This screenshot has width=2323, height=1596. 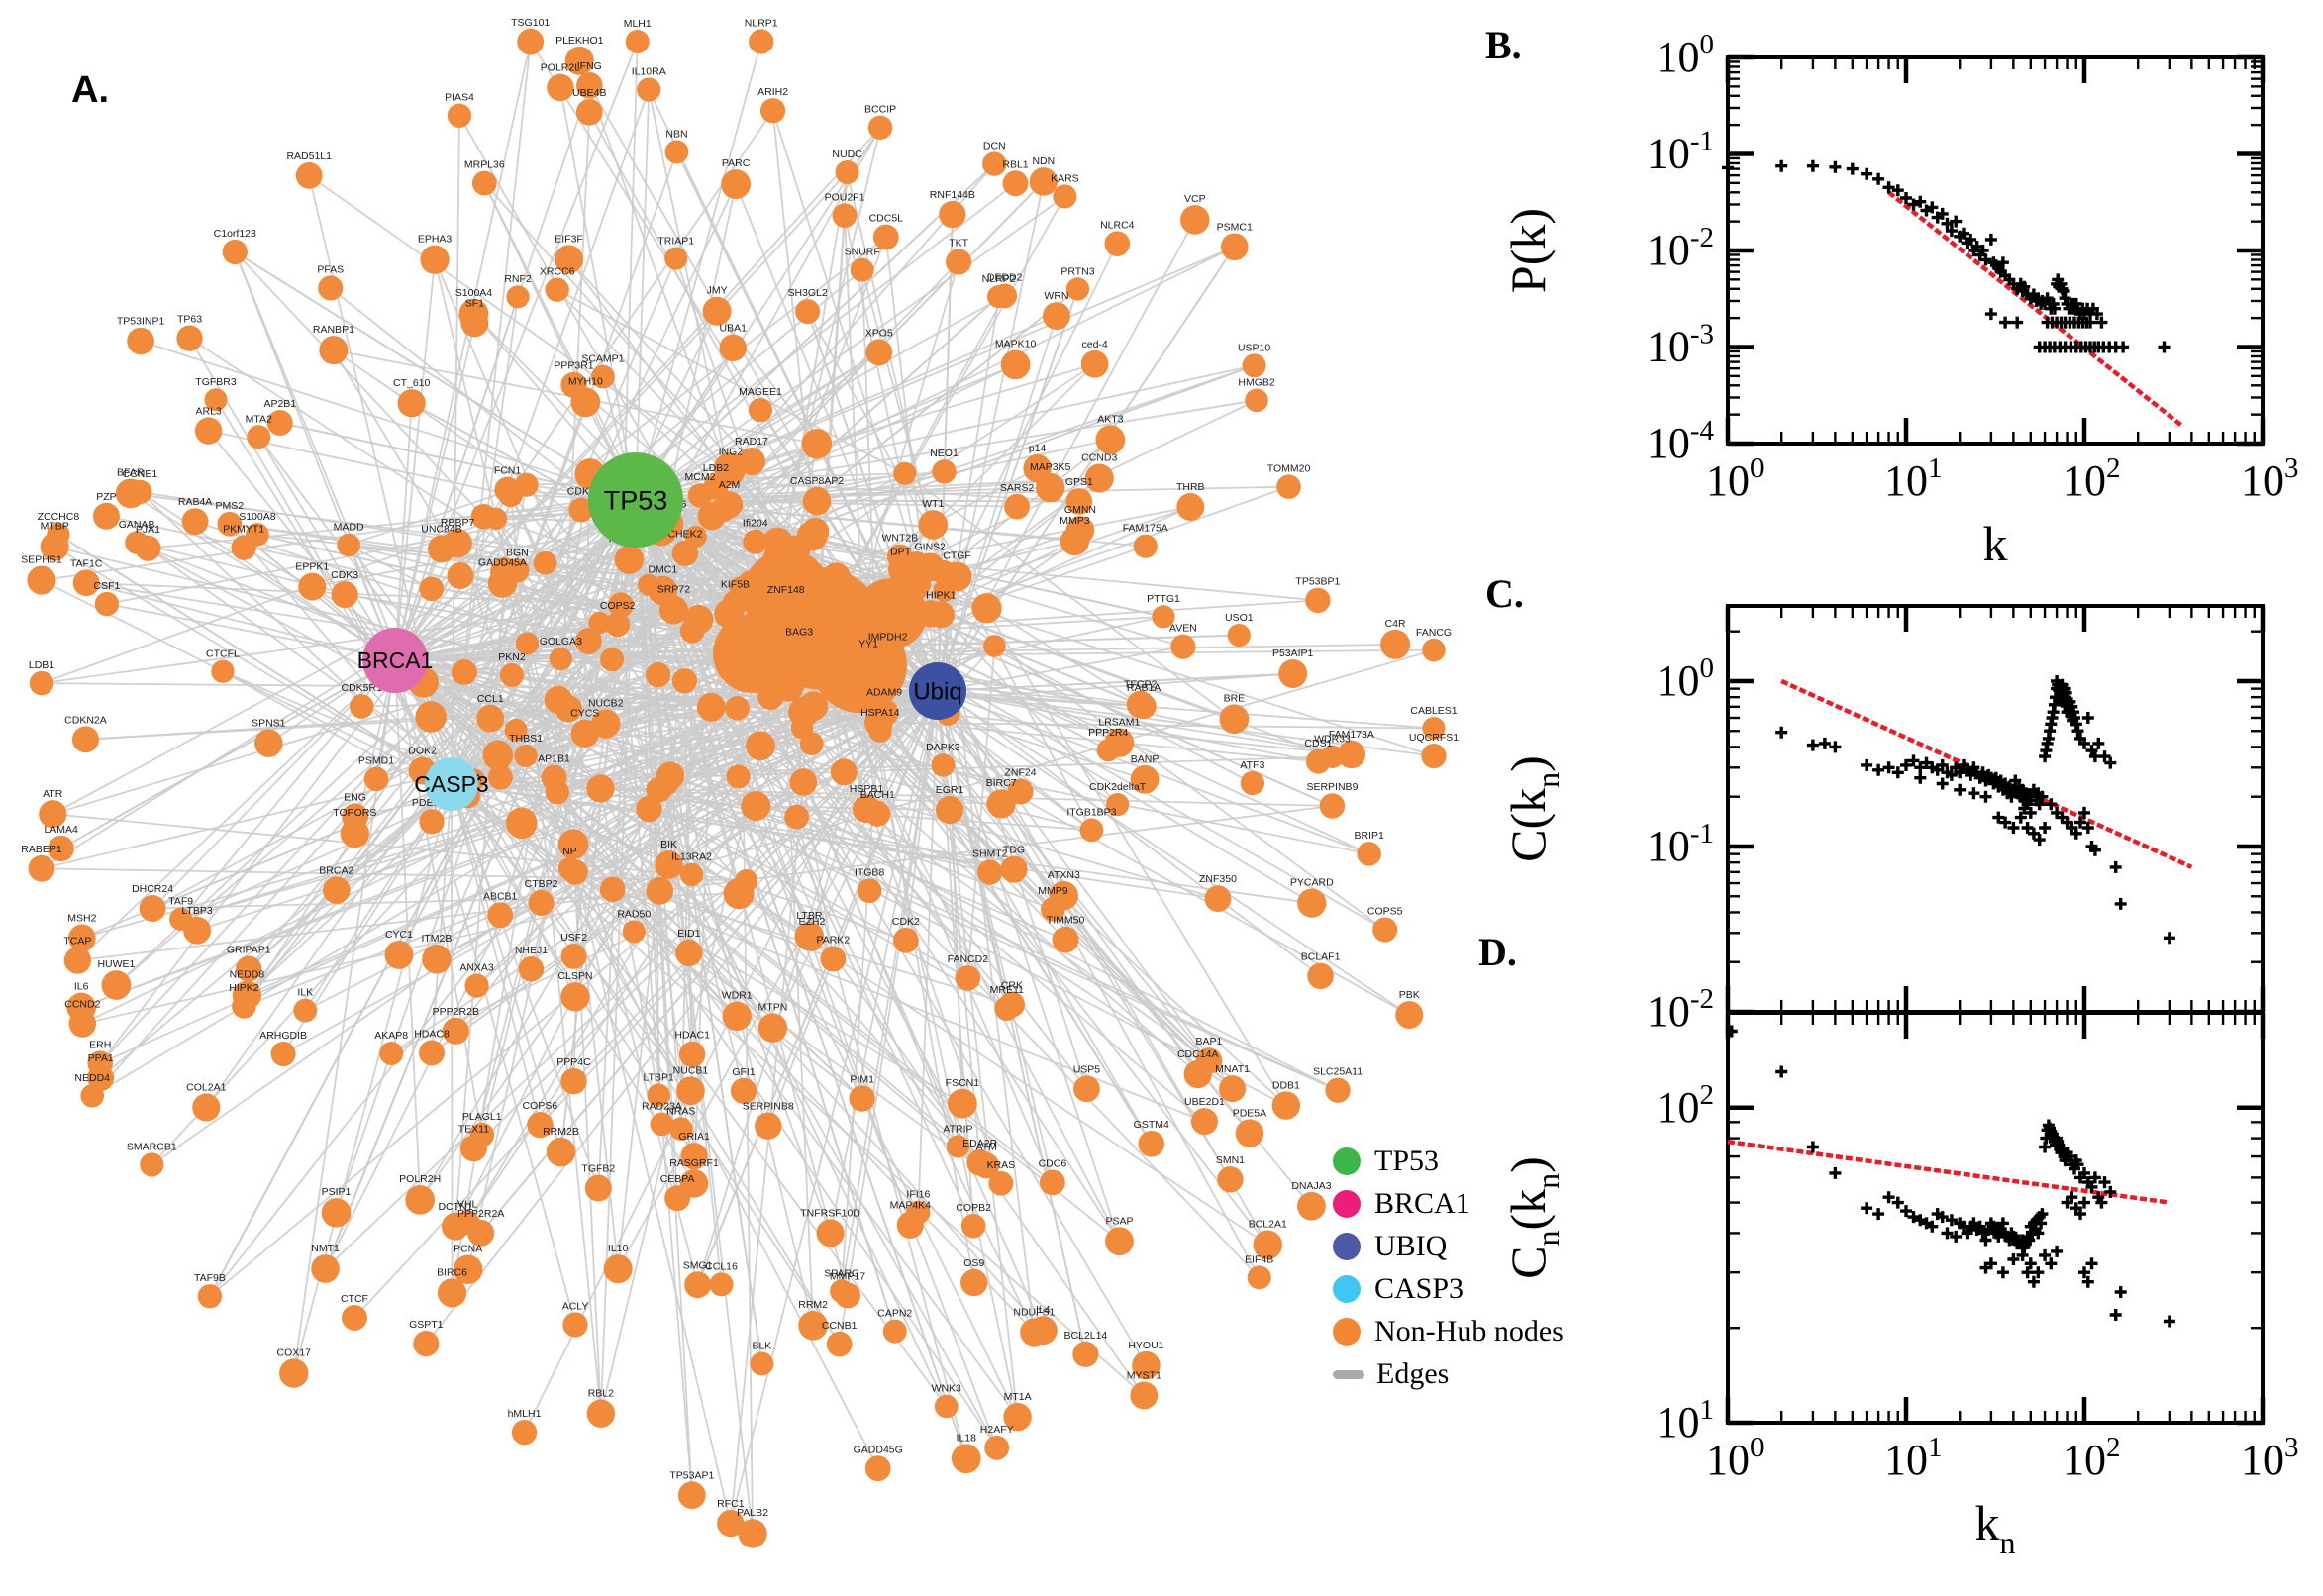 I want to click on network-node-label: TGFB2, so click(x=598, y=1168).